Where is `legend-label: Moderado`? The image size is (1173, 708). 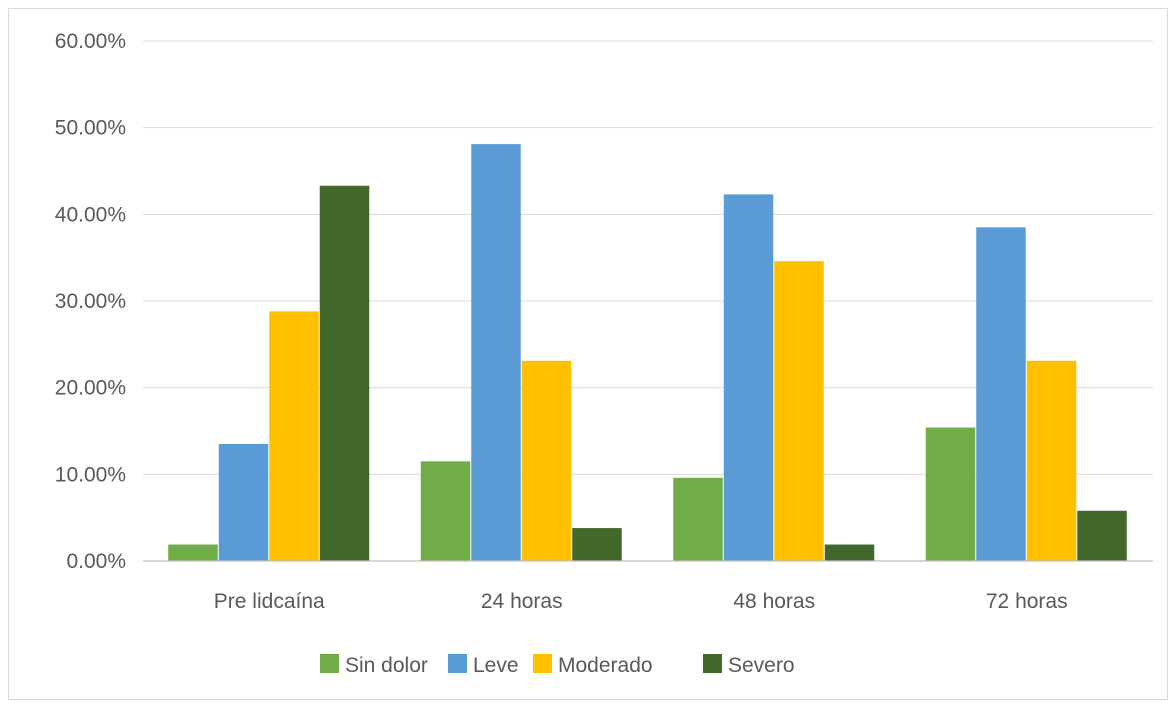
legend-label: Moderado is located at coordinates (605, 665).